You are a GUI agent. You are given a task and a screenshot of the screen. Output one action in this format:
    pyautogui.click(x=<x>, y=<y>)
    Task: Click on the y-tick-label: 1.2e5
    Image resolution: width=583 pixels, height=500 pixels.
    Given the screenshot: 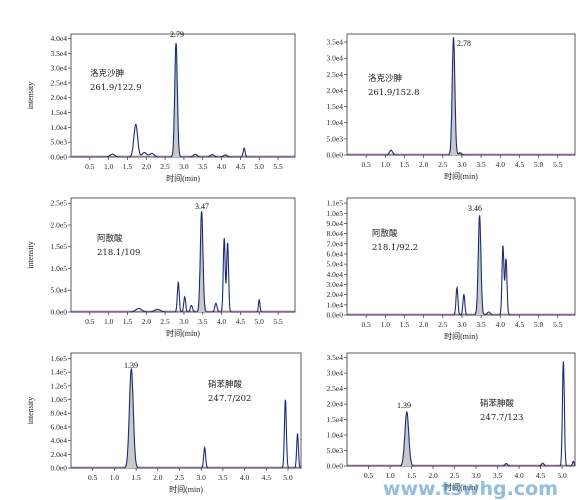 What is the action you would take?
    pyautogui.click(x=59, y=385)
    